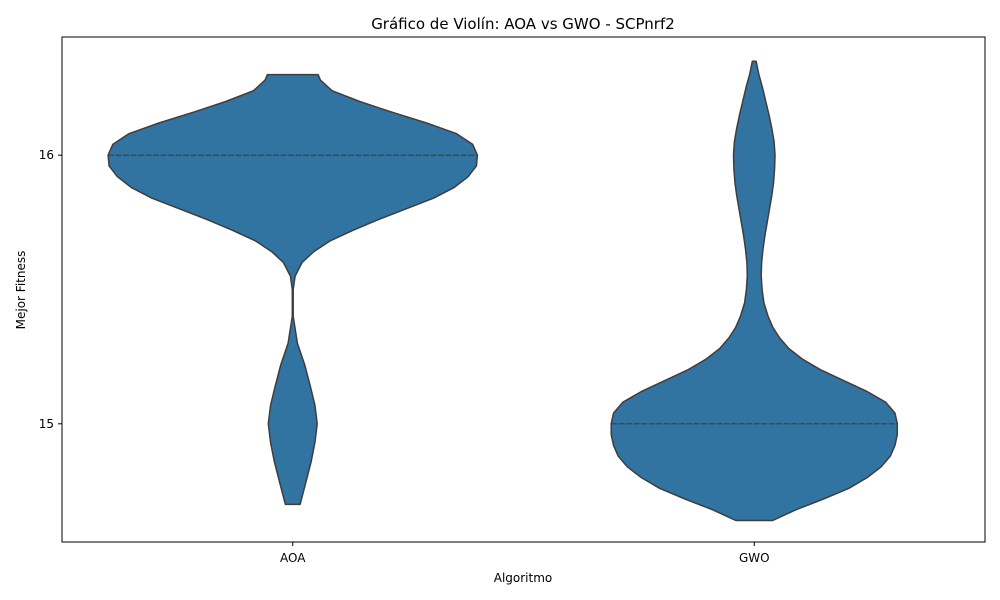  I want to click on x-tick-label-aoa: AOA, so click(293, 558).